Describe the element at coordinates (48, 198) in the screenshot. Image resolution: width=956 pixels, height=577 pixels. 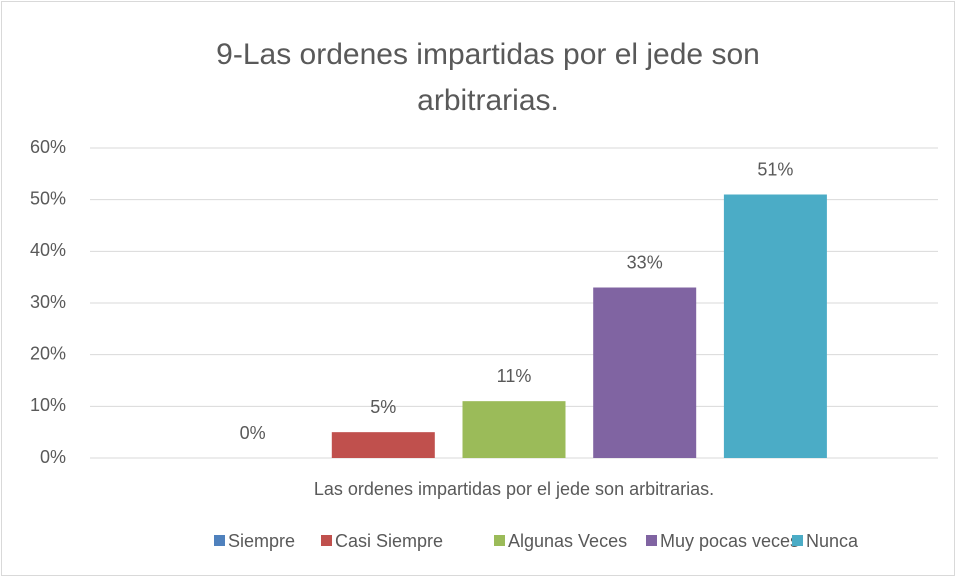
I see `y-tick-label: 50%` at that location.